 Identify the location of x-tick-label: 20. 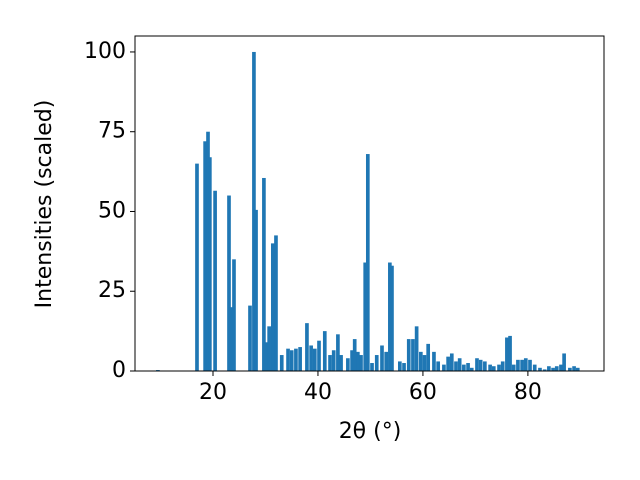
(213, 392).